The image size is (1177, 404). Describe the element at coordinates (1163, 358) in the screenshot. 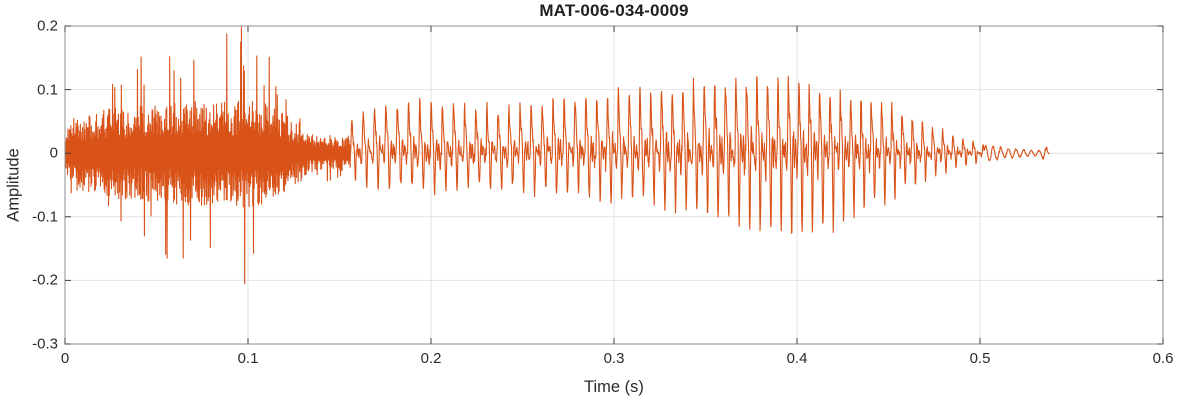

I see `x-tick-label: 0.6` at that location.